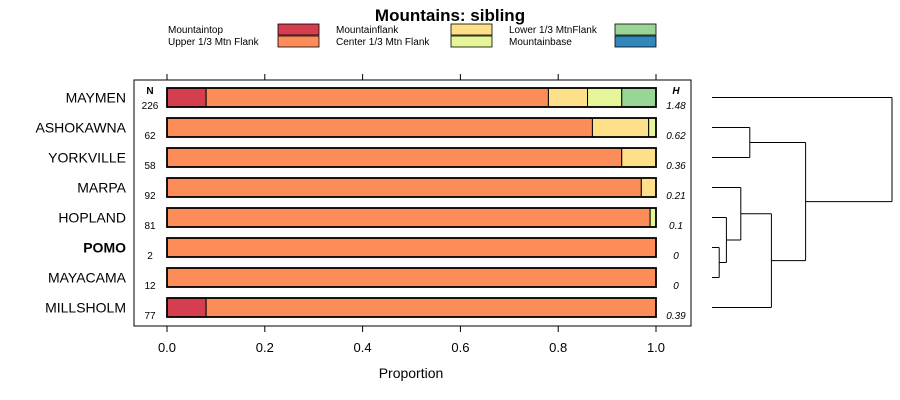 The height and width of the screenshot is (400, 900). What do you see at coordinates (186, 307) in the screenshot?
I see `bar-segment-millsholm-mountaintop` at bounding box center [186, 307].